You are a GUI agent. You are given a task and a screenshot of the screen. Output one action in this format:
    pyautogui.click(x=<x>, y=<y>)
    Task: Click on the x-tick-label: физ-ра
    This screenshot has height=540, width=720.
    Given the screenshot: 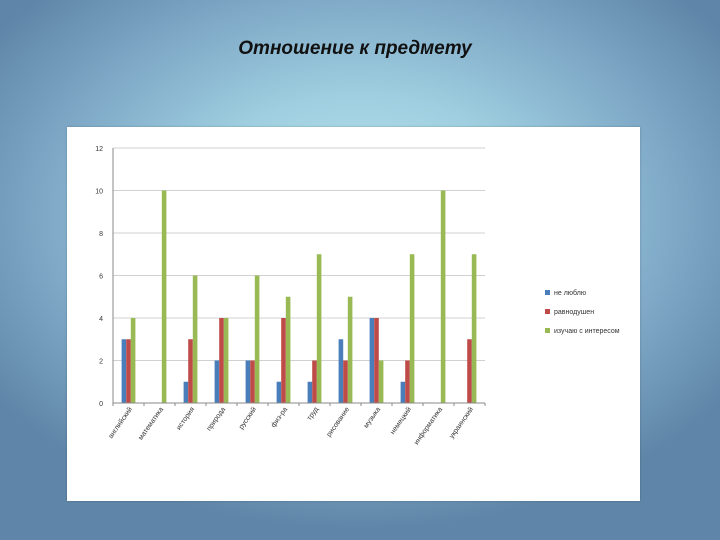 What is the action you would take?
    pyautogui.click(x=279, y=417)
    